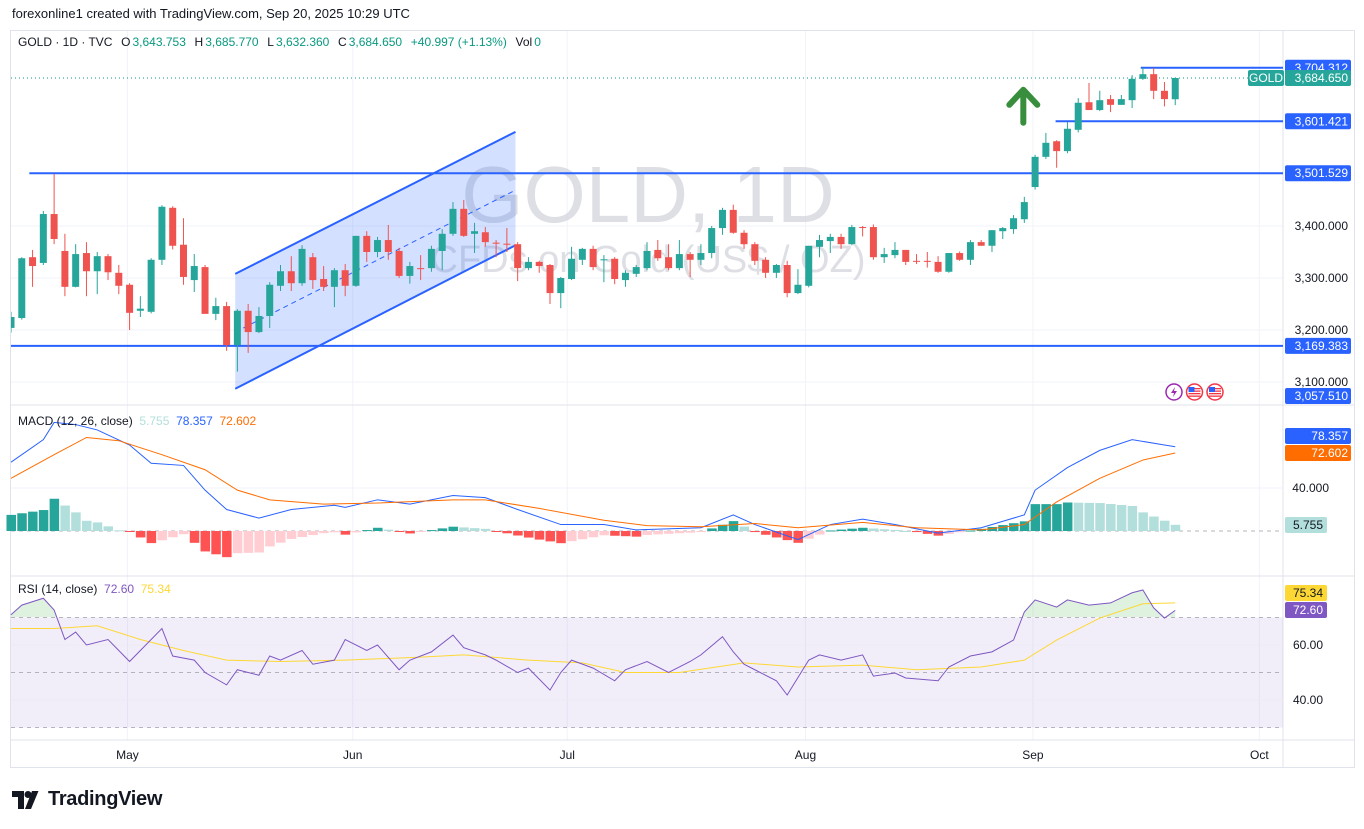  Describe the element at coordinates (1033, 755) in the screenshot. I see `time-tick-label: Sep` at that location.